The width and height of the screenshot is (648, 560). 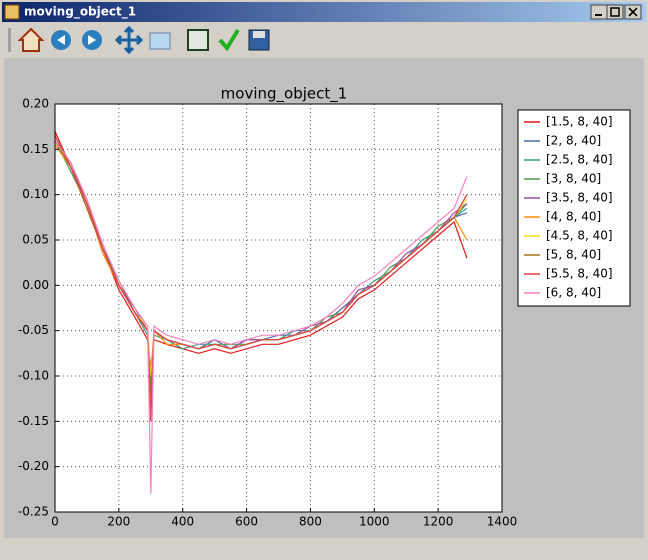 I want to click on chart-title: moving_object_1, so click(x=284, y=94).